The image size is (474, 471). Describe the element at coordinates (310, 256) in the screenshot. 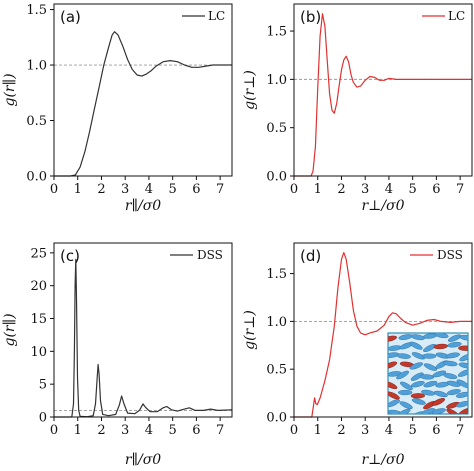

I see `panel-label: (d)` at that location.